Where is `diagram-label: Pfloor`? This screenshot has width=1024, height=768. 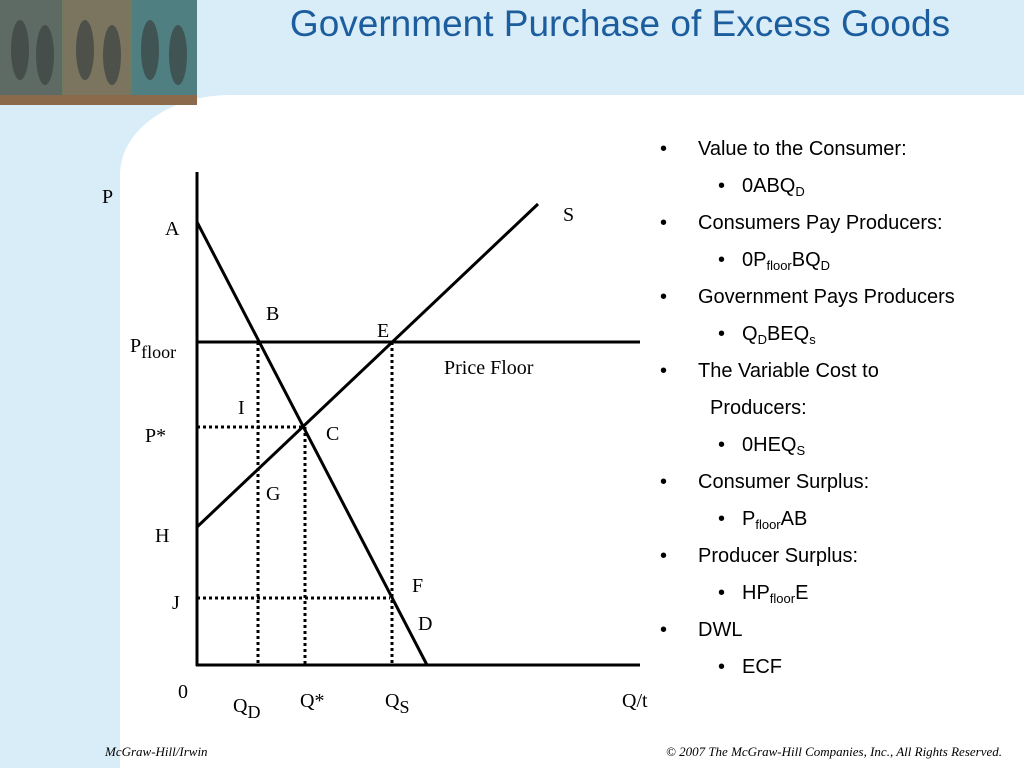 diagram-label: Pfloor is located at coordinates (153, 348).